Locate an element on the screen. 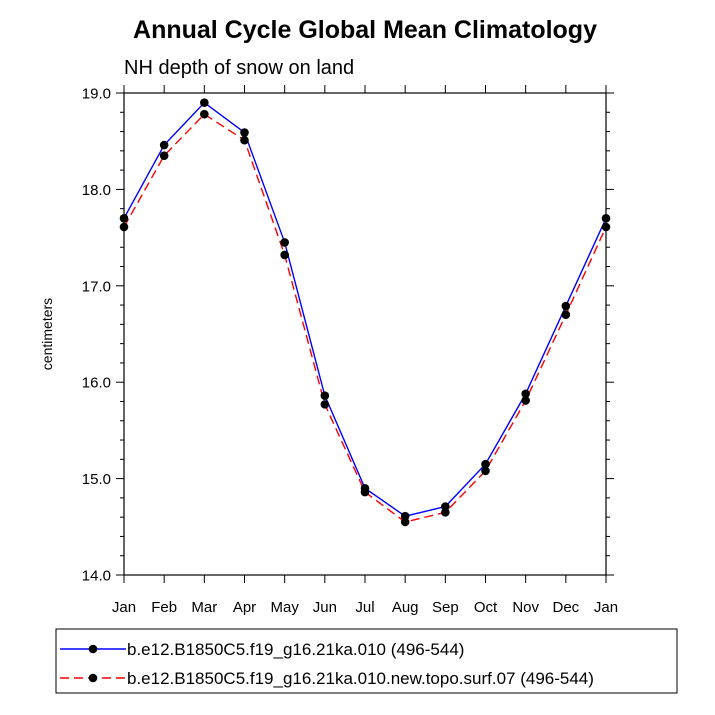  y-tick-label: 17.0 is located at coordinates (96, 286).